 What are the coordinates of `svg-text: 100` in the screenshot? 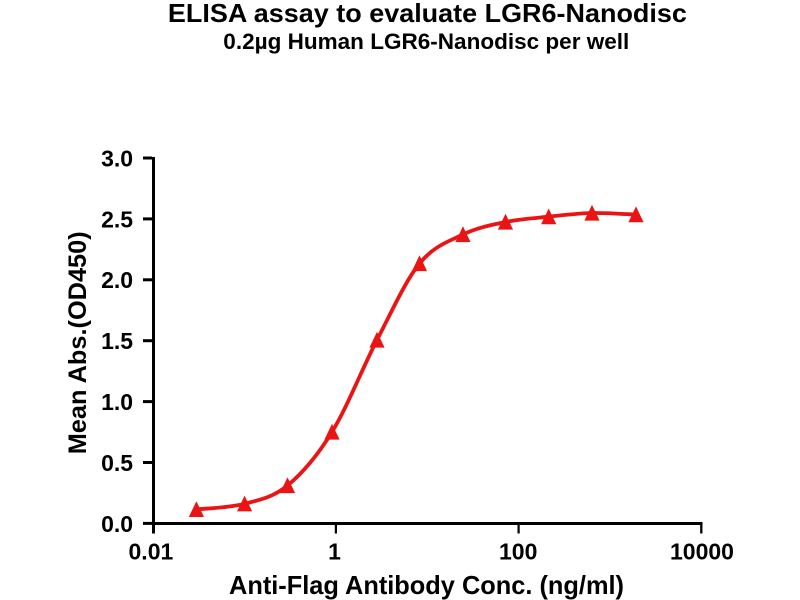 It's located at (518, 552).